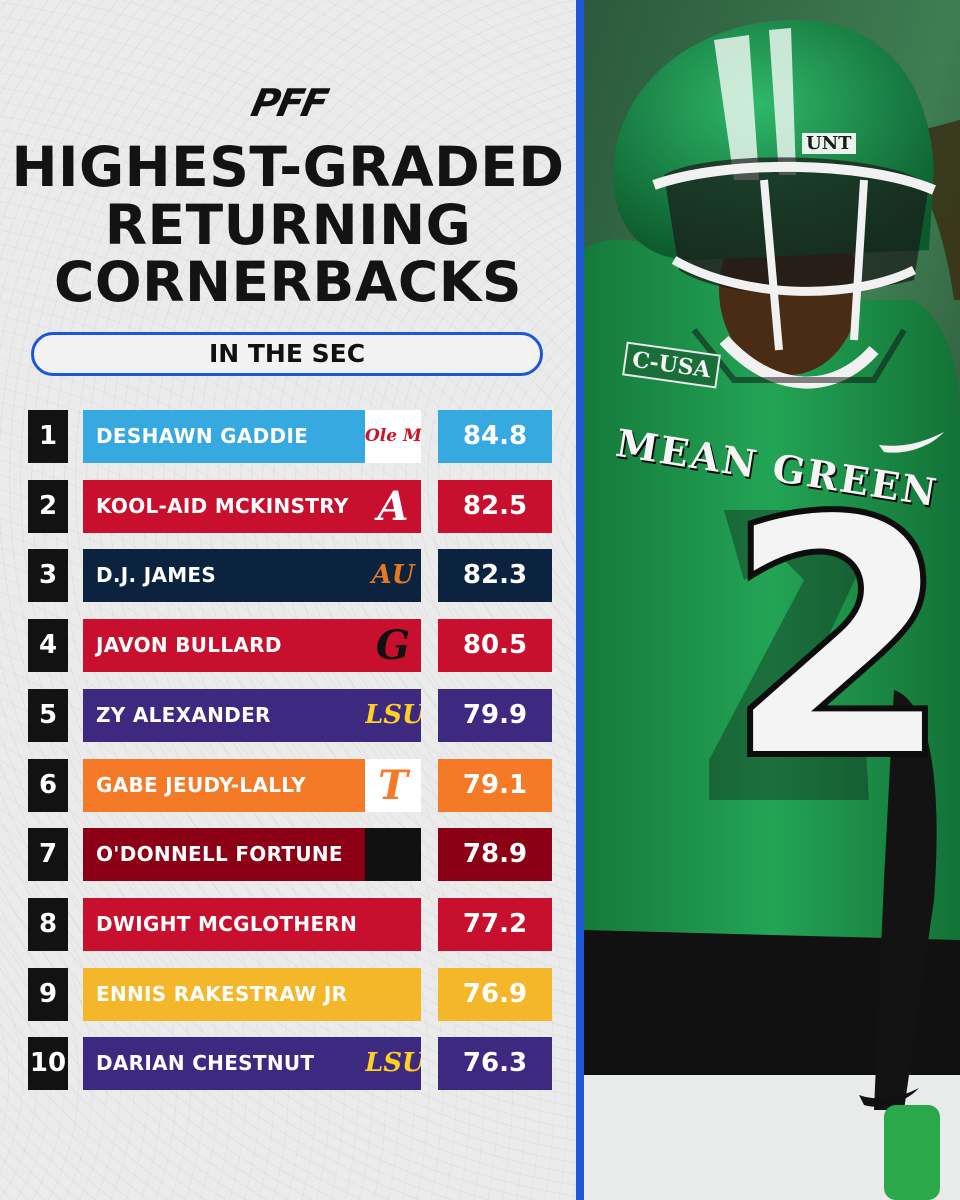 The width and height of the screenshot is (960, 1200). What do you see at coordinates (48, 924) in the screenshot?
I see `rank-number: 8` at bounding box center [48, 924].